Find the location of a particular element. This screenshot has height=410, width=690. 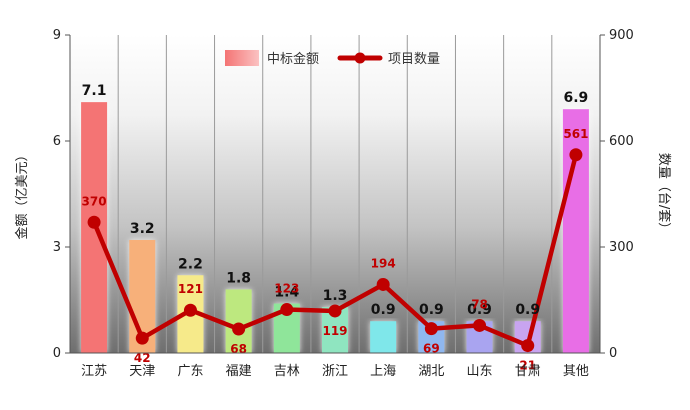

category-label: 湖北 is located at coordinates (431, 371).